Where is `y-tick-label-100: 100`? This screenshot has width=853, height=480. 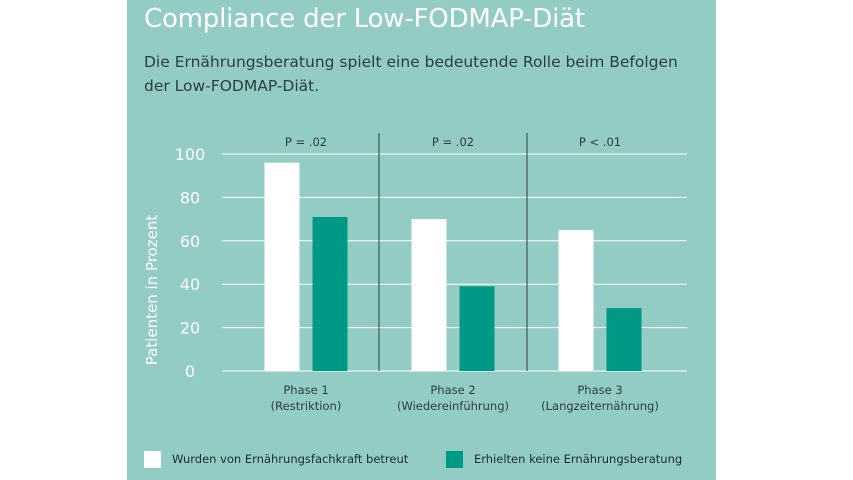
y-tick-label-100: 100 is located at coordinates (190, 154).